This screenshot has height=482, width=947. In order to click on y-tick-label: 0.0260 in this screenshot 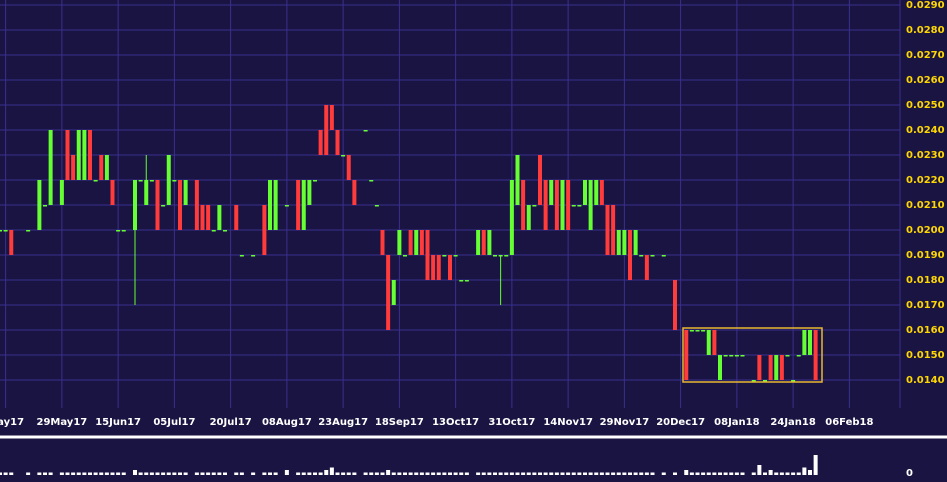, I will do `click(925, 80)`.